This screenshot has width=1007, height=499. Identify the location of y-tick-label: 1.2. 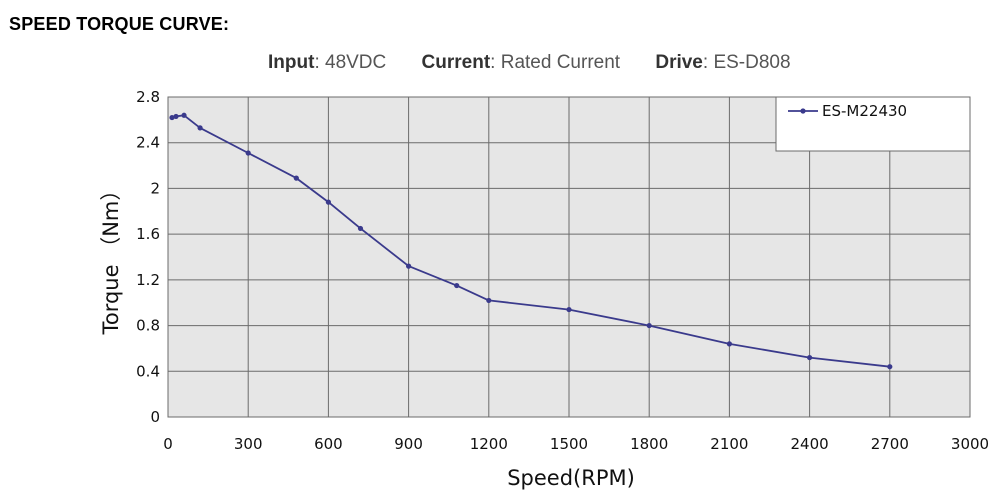
(148, 280).